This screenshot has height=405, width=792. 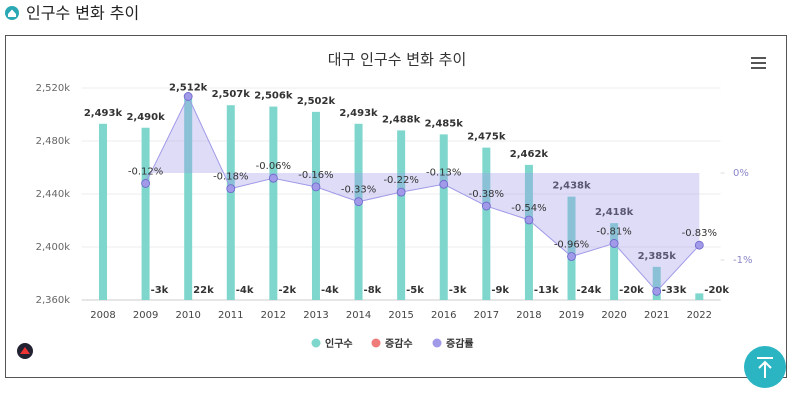 I want to click on y-tick-label: 2,400k, so click(x=53, y=247).